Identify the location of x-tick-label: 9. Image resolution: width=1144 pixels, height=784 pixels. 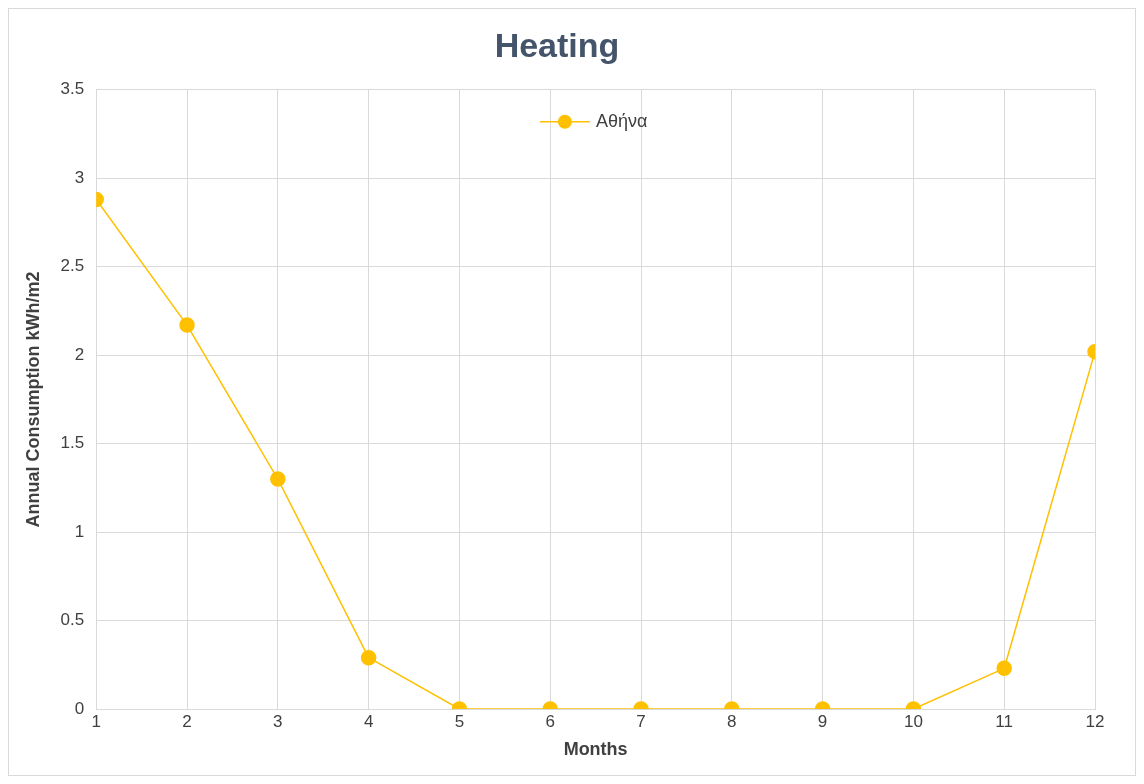
(822, 721).